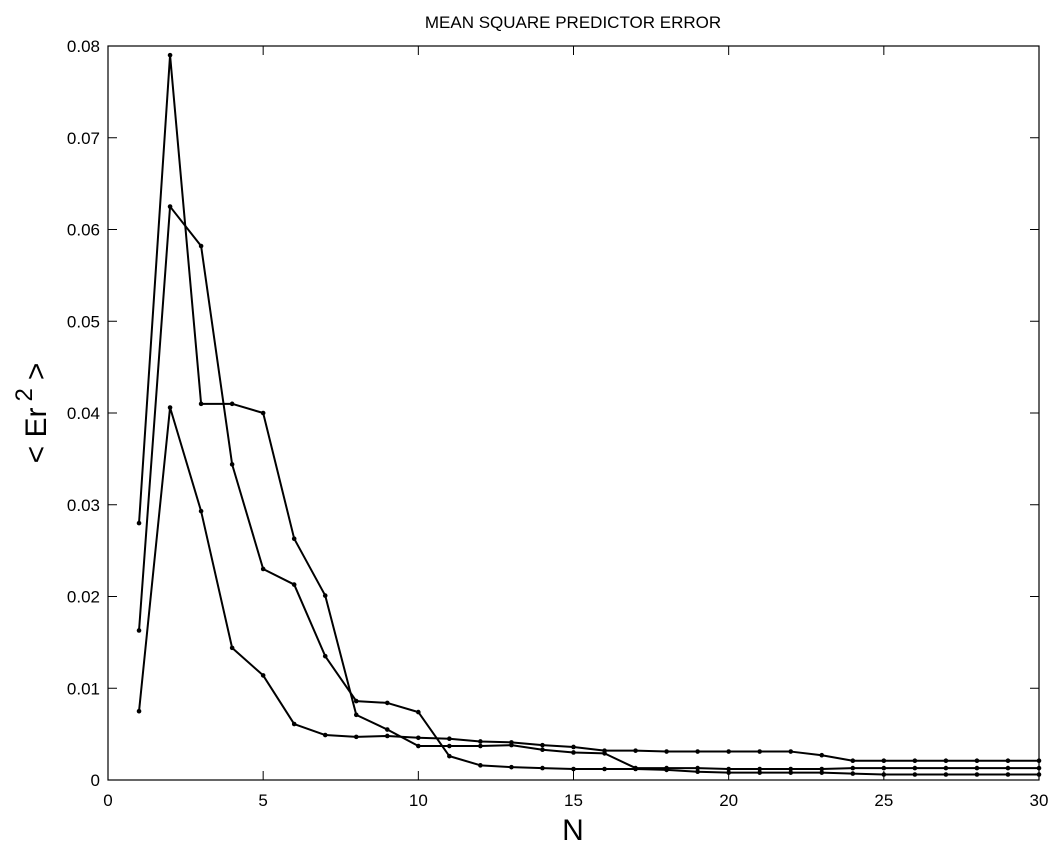  I want to click on y-tick-label: 0.02, so click(83, 597).